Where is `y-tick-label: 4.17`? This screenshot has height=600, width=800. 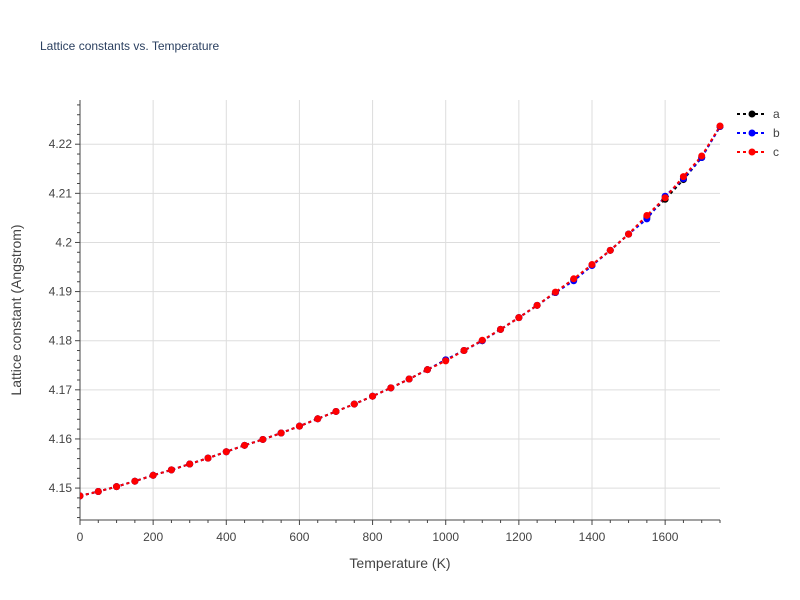 y-tick-label: 4.17 is located at coordinates (61, 390).